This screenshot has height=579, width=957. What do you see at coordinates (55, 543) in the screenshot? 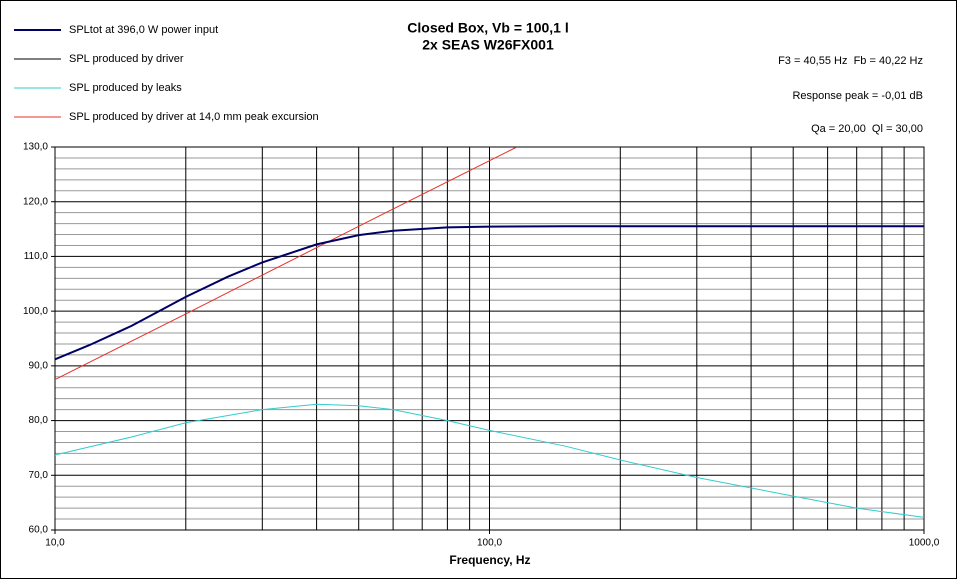
I see `x-tick-label: 10,0` at bounding box center [55, 543].